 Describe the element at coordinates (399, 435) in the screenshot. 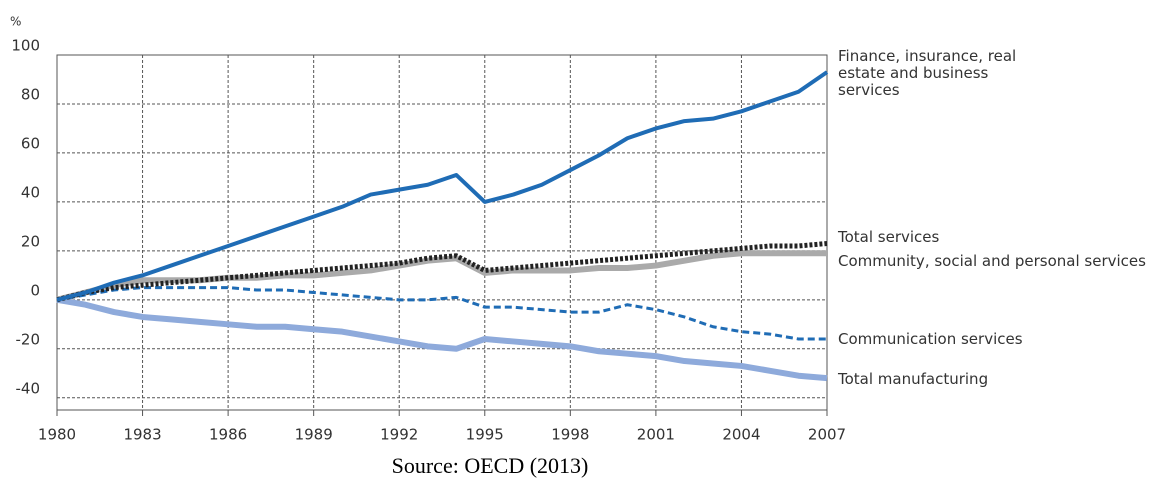

I see `x-tick-label: 1992` at that location.